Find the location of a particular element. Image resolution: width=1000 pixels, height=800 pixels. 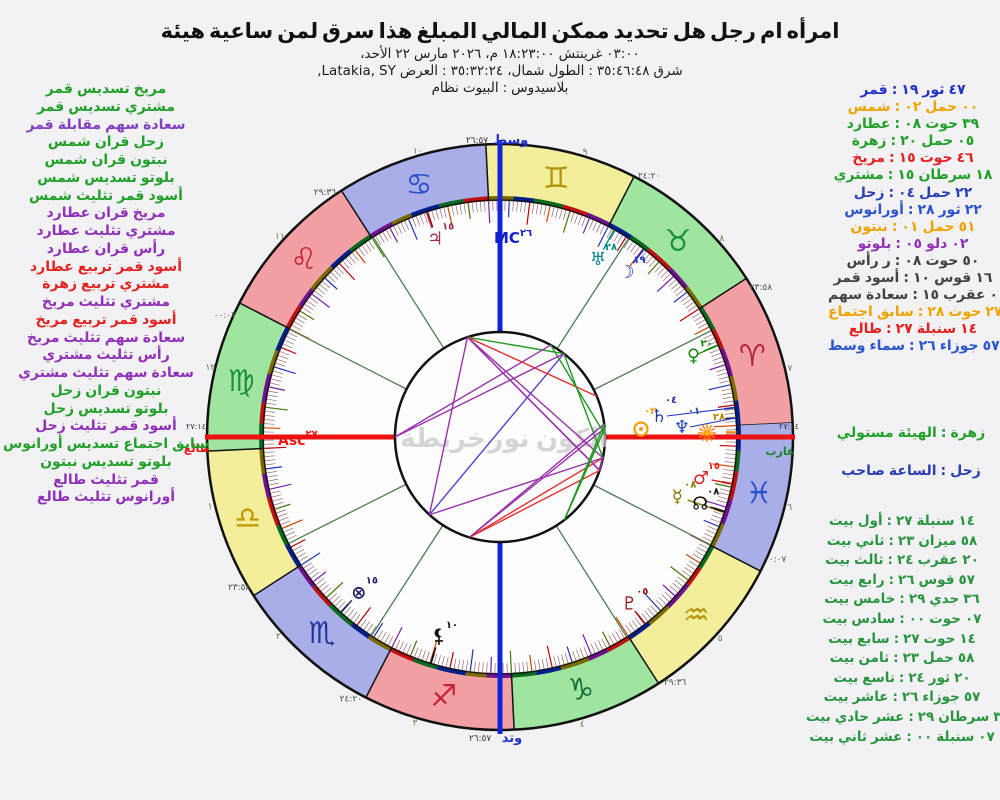

sign-glyph-pisces: ♓ is located at coordinates (759, 493).